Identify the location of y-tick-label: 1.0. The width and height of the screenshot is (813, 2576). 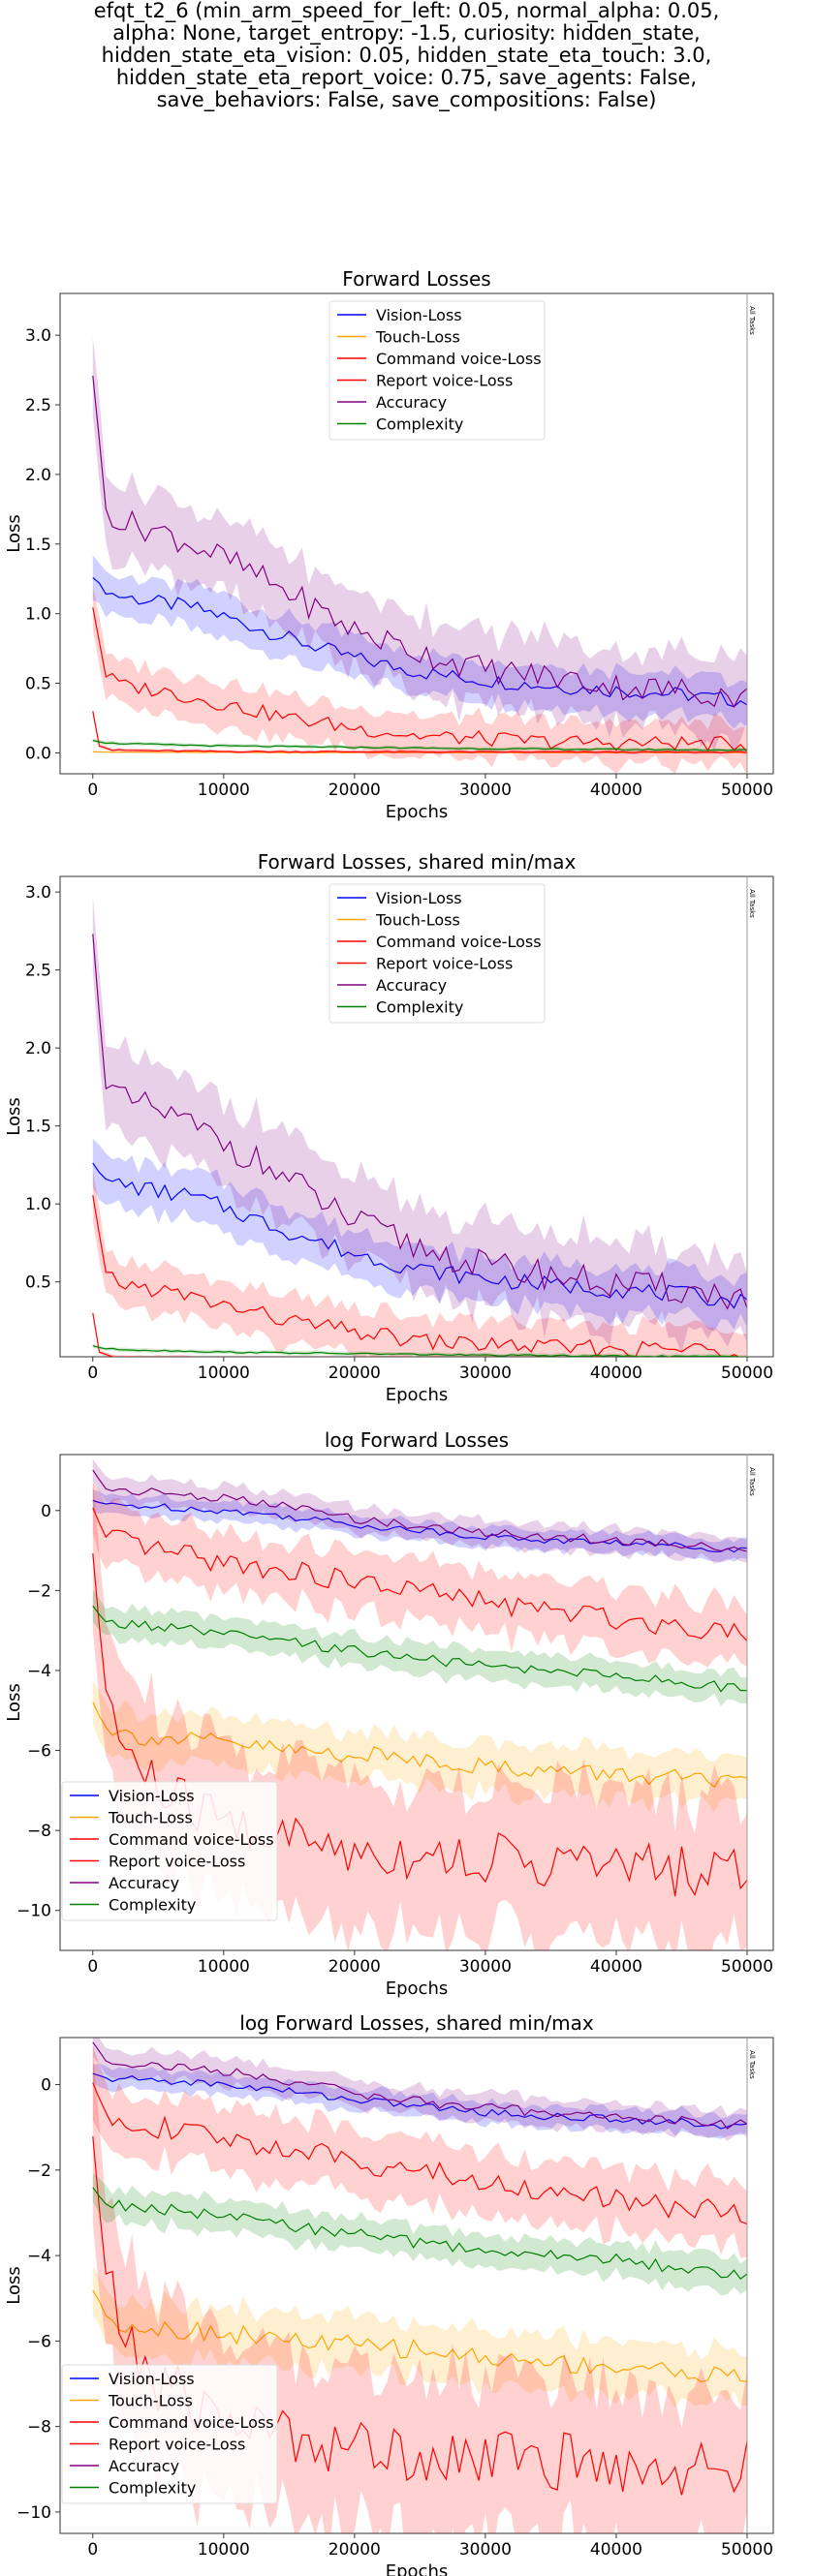
(38, 1204).